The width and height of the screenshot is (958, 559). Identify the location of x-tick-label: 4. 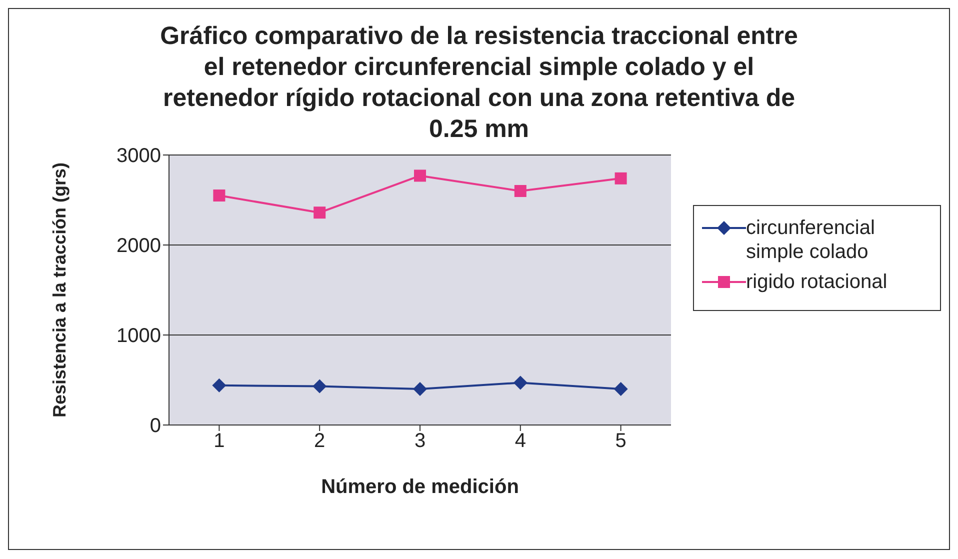
(520, 441).